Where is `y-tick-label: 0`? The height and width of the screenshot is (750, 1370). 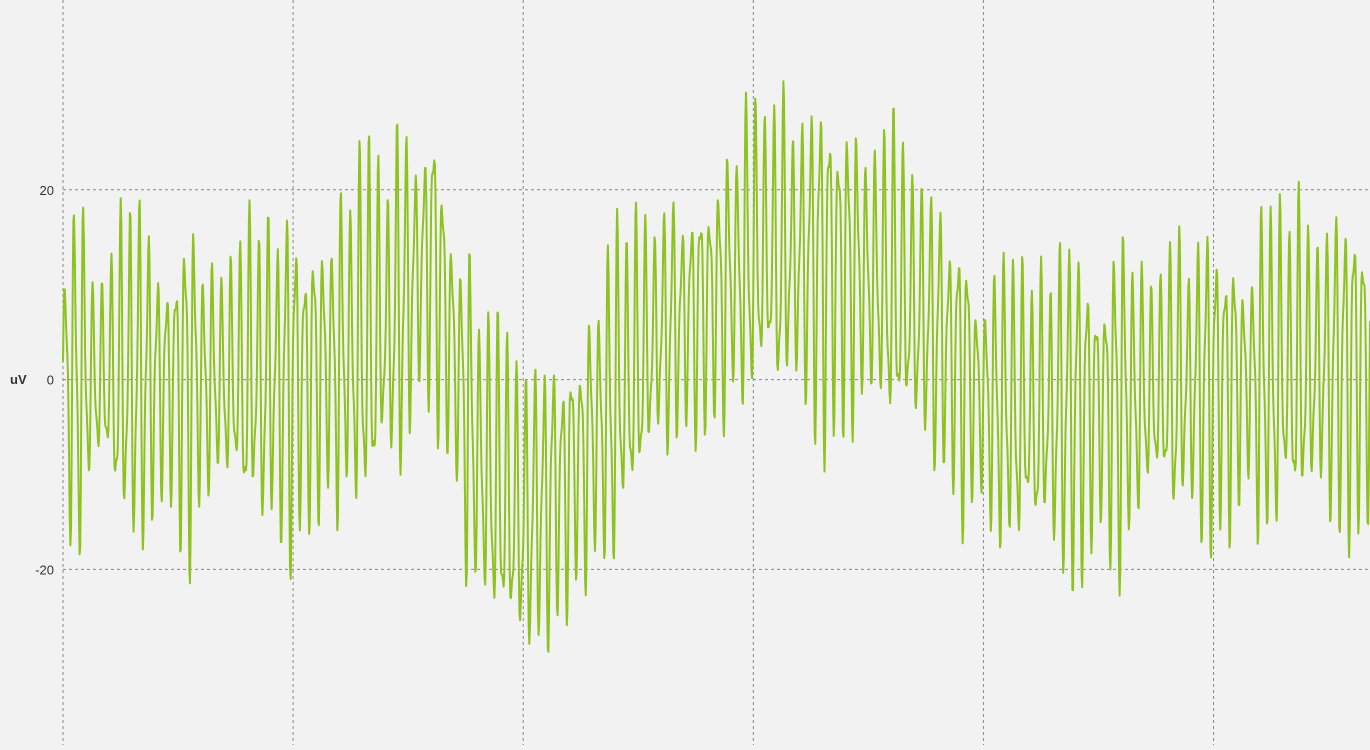 y-tick-label: 0 is located at coordinates (50, 380).